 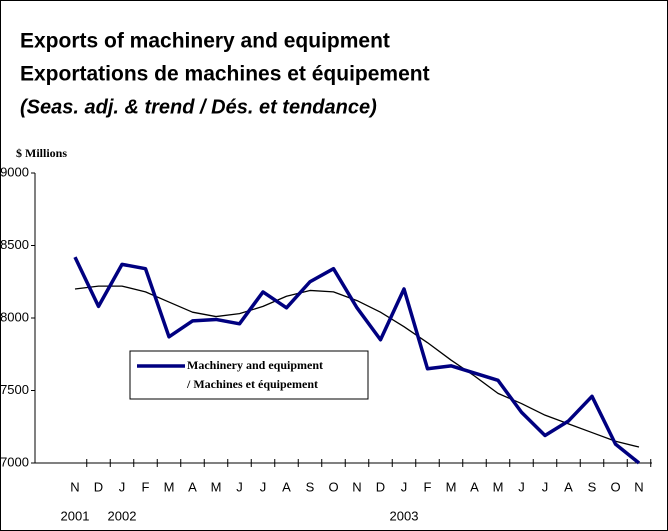 What do you see at coordinates (252, 384) in the screenshot?
I see `legend-label: / Machines et équipement` at bounding box center [252, 384].